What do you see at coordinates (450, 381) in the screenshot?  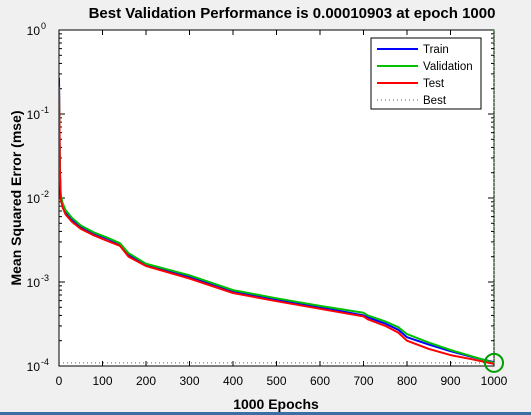 I see `x-tick-label: 900` at bounding box center [450, 381].